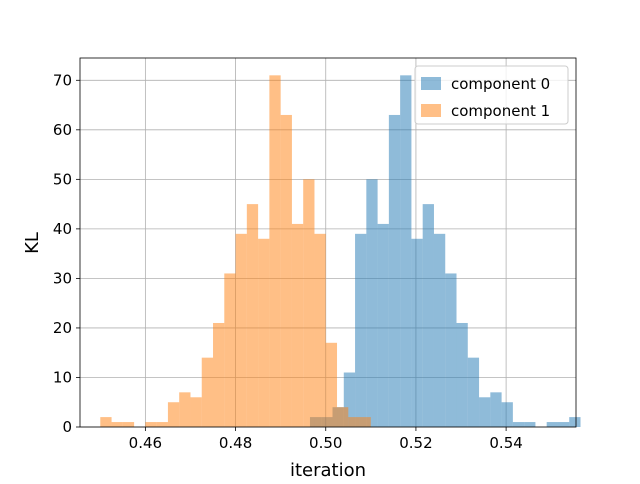  I want to click on y-tick-label: 0, so click(67, 427).